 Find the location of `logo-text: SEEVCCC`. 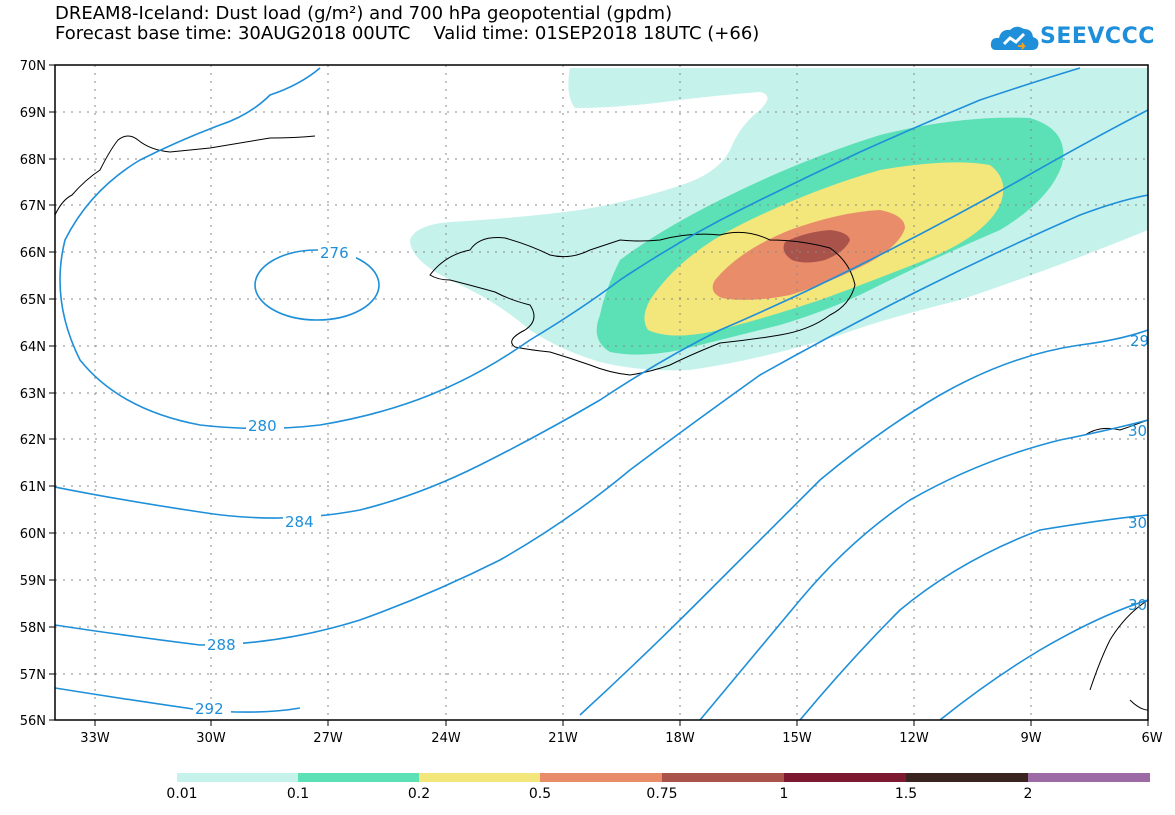

logo-text: SEEVCCC is located at coordinates (1097, 36).